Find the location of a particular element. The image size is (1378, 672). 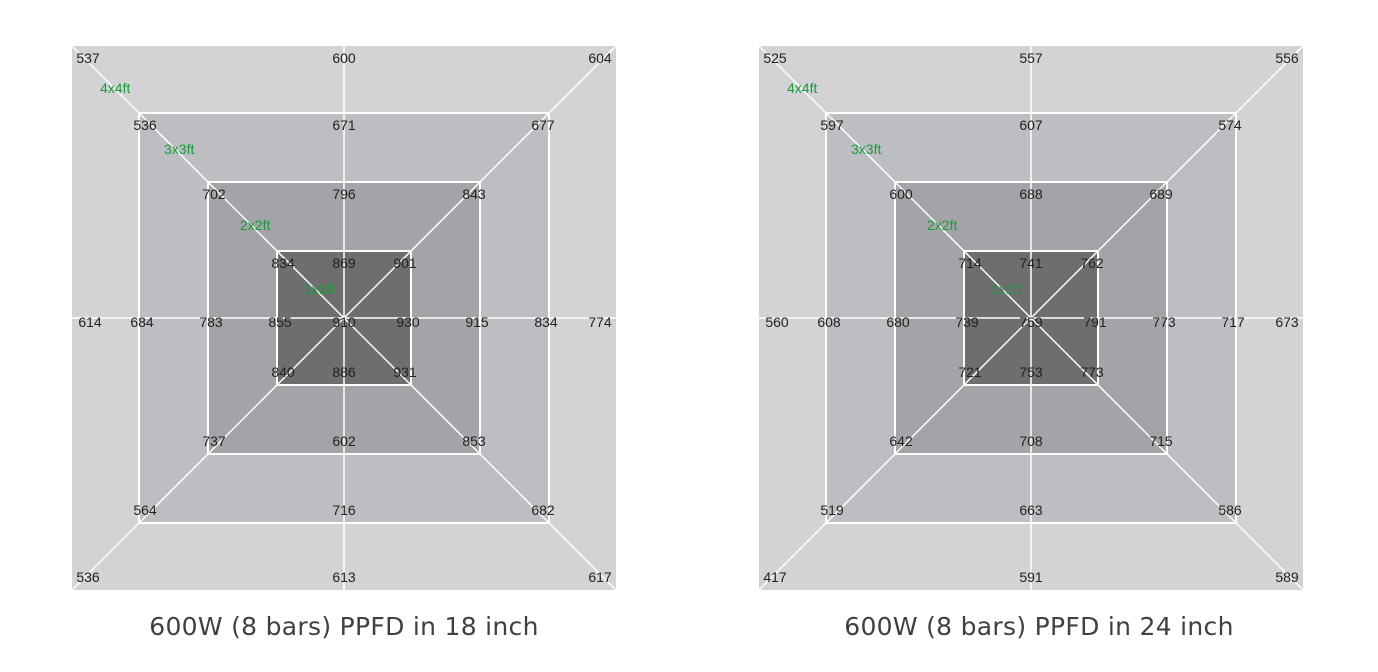

ppfd-value-center: 759 is located at coordinates (1031, 322).